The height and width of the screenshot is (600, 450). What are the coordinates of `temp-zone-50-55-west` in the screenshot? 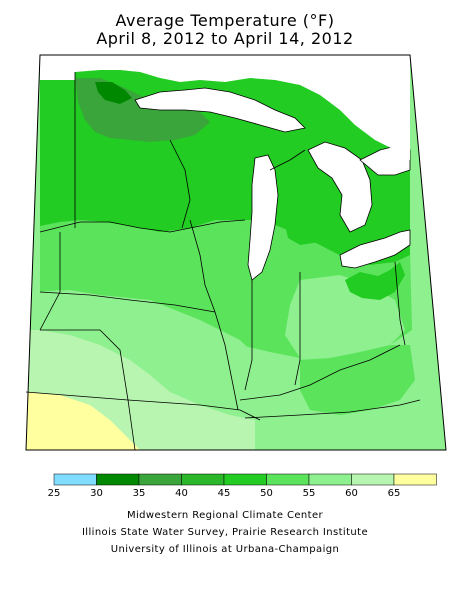 It's located at (150, 337).